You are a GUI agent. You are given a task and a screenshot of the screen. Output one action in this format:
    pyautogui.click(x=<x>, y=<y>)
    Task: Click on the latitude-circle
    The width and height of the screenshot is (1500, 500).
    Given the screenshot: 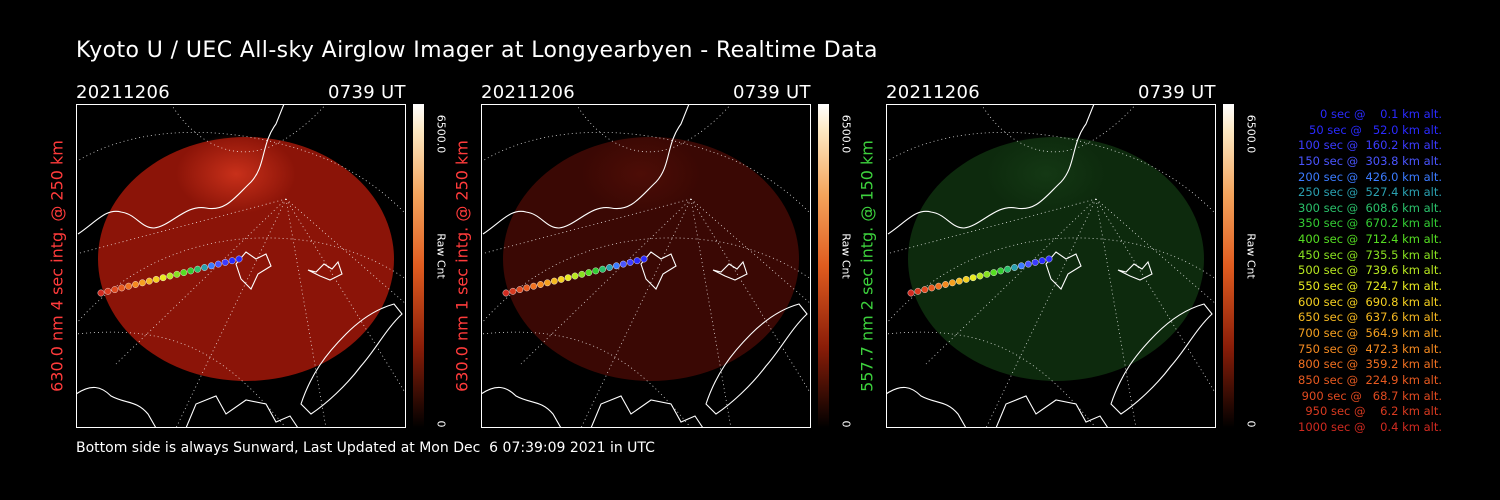 What is the action you would take?
    pyautogui.click(x=1051, y=173)
    